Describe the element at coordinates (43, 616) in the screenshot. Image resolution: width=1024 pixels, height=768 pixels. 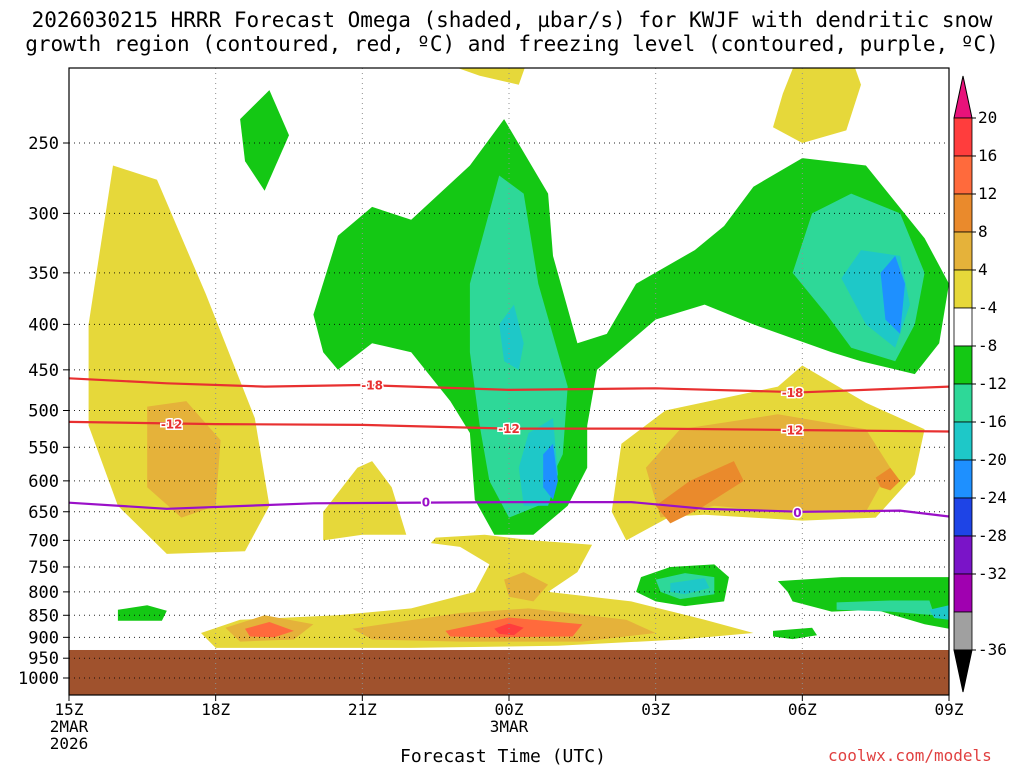
I see `y-tick-label-850: 850` at that location.